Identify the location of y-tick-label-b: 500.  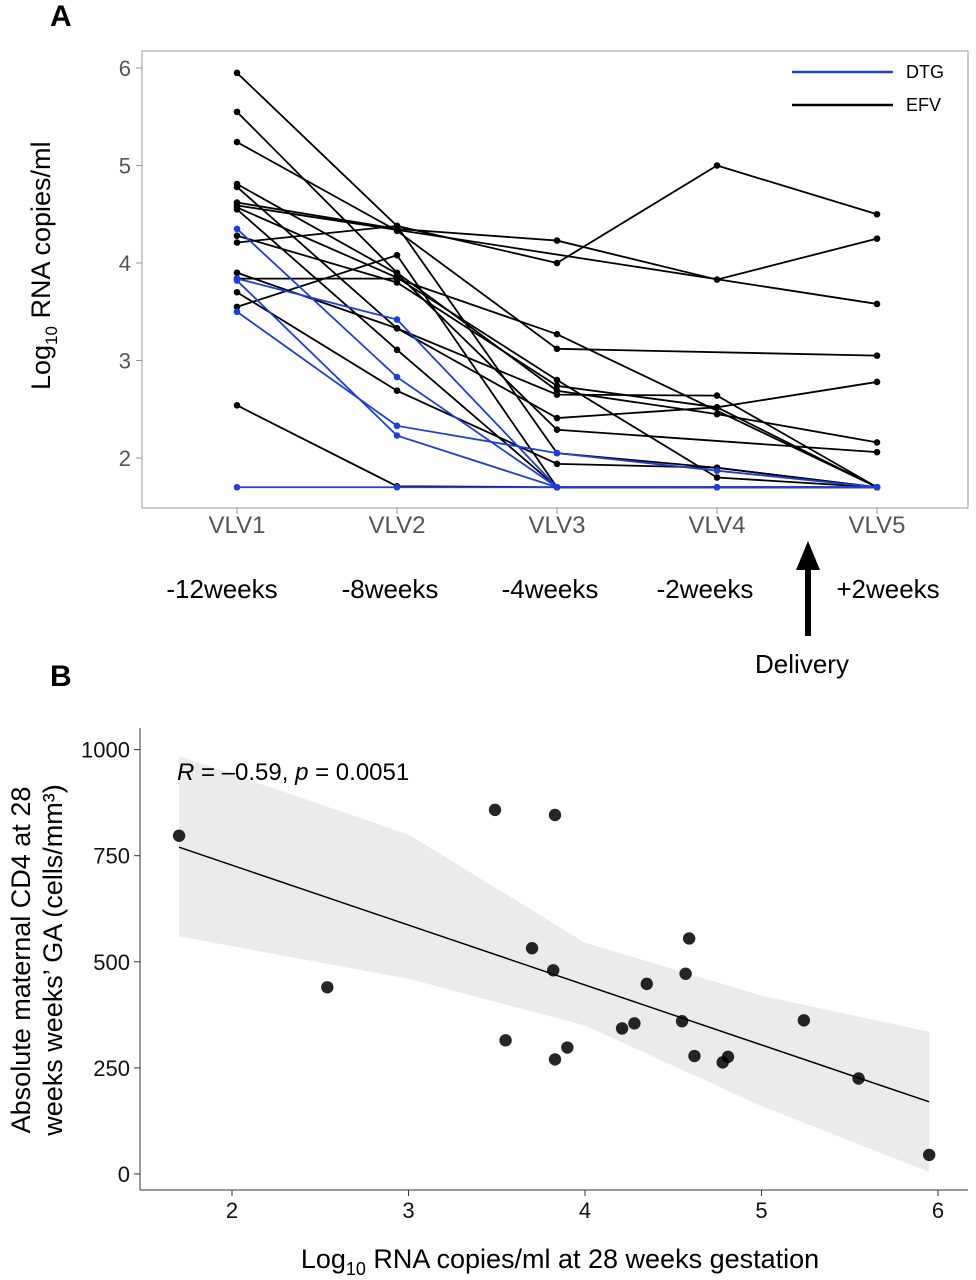
(111, 962).